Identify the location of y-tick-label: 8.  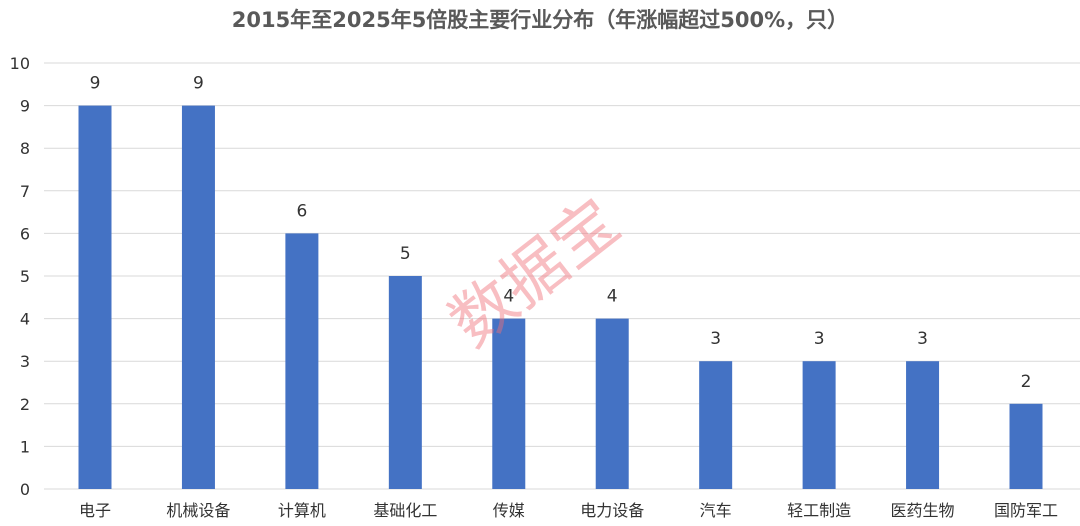
(25, 148).